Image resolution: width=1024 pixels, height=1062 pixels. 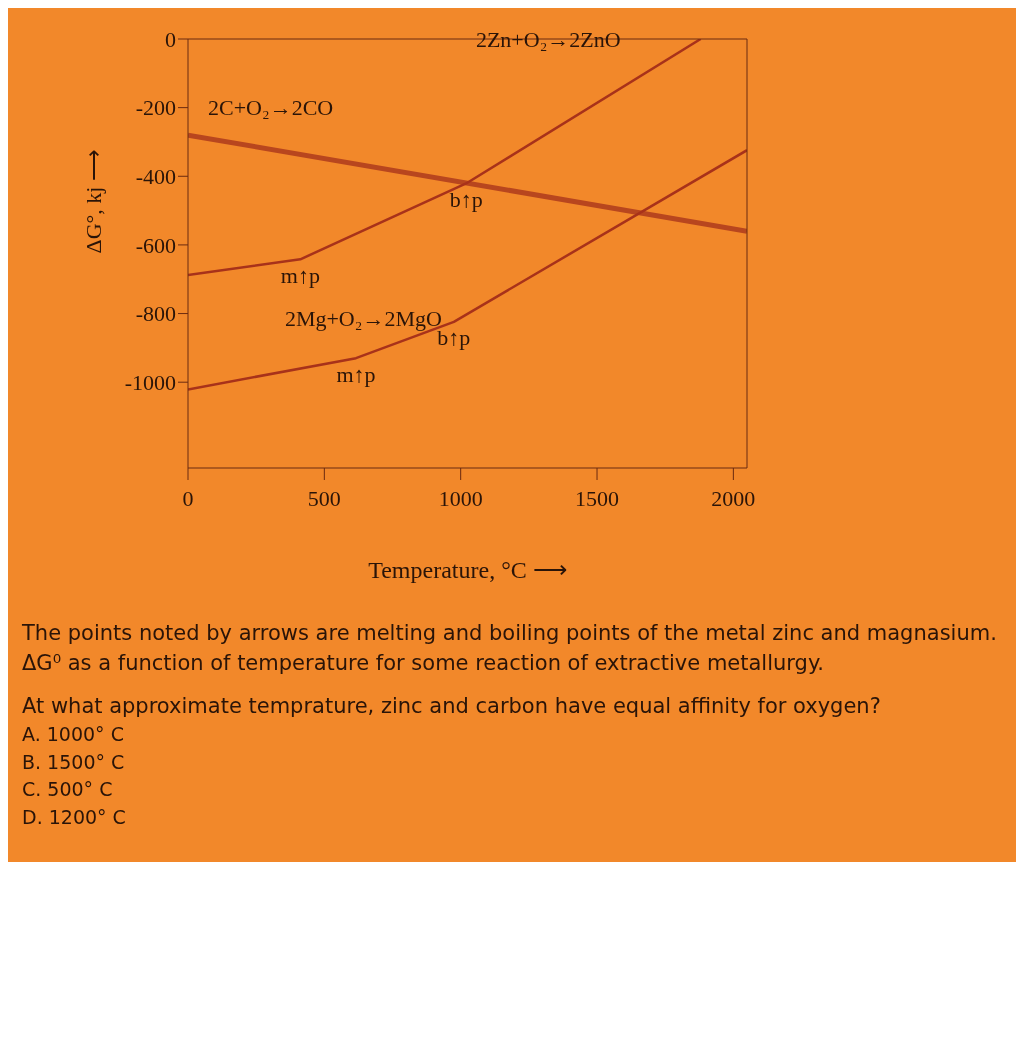 I want to click on text: A. 1000° C, so click(x=73, y=735).